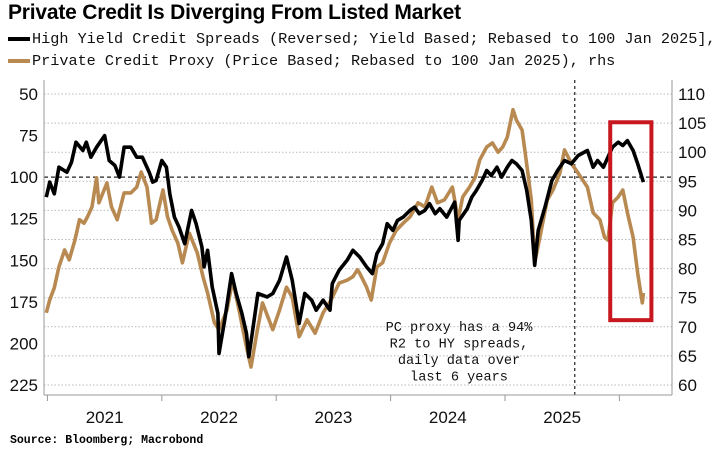 The width and height of the screenshot is (723, 459). What do you see at coordinates (24, 385) in the screenshot?
I see `y-left-tick-label: 225` at bounding box center [24, 385].